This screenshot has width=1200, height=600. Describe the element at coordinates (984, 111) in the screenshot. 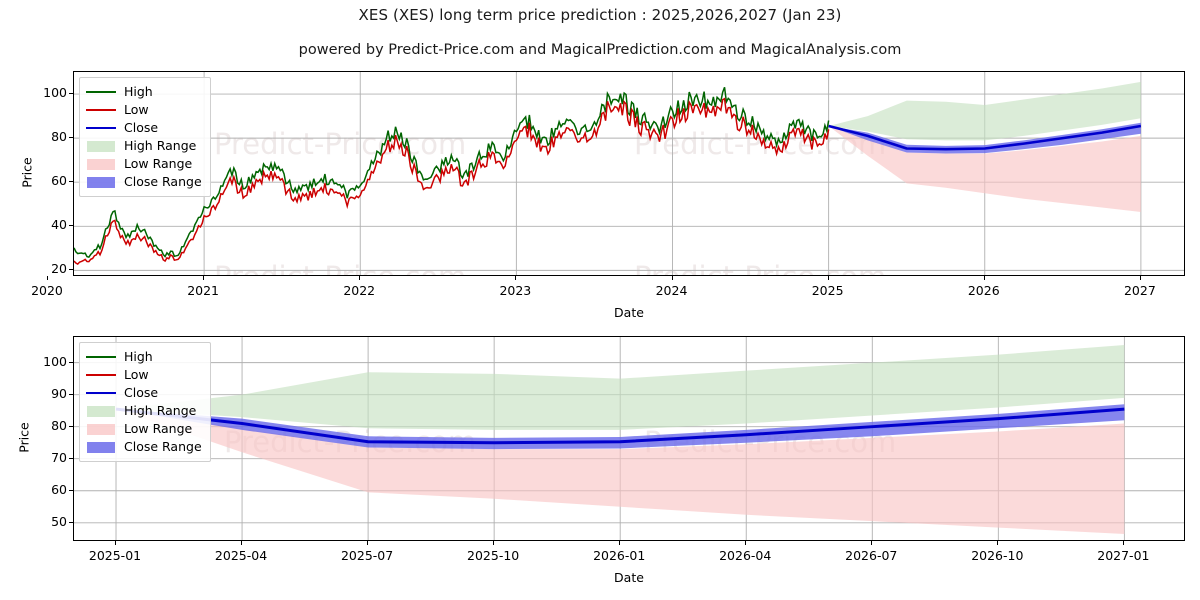

I see `band-high-range` at that location.